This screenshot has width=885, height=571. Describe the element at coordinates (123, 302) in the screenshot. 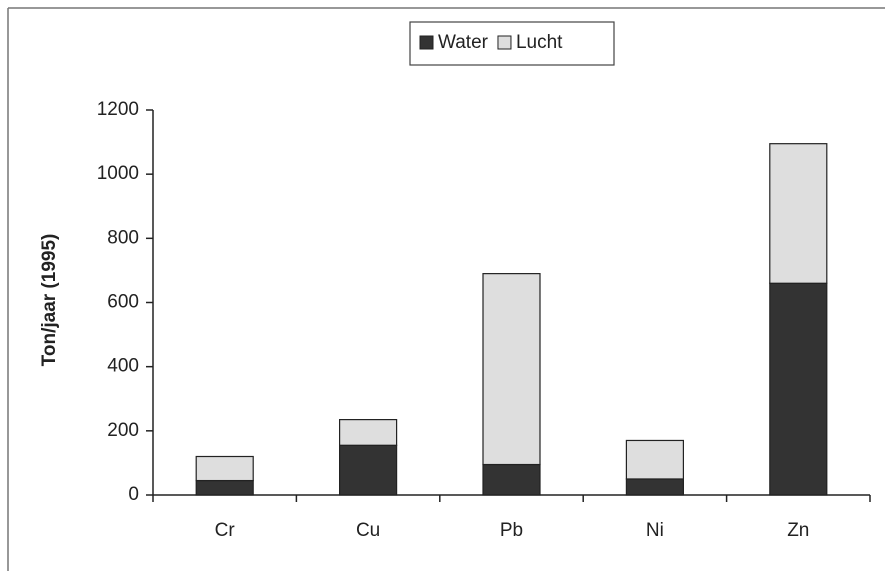

I see `y-tick-label: 600` at that location.